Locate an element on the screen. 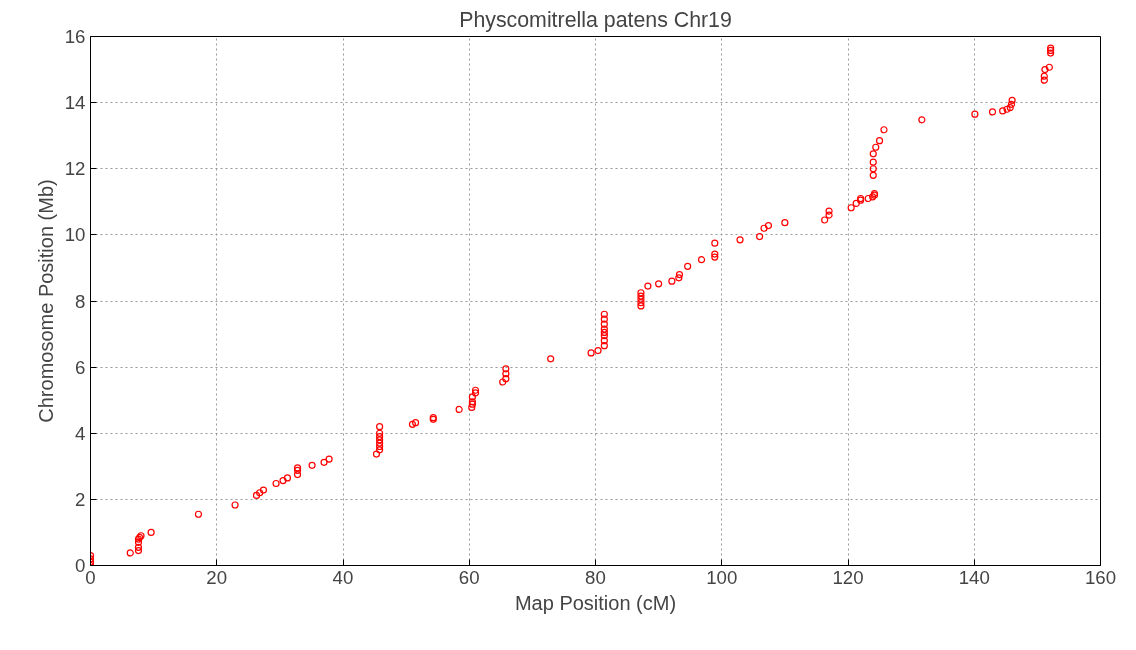 This screenshot has height=650, width=1136. y-tick-label: 14 is located at coordinates (75, 103).